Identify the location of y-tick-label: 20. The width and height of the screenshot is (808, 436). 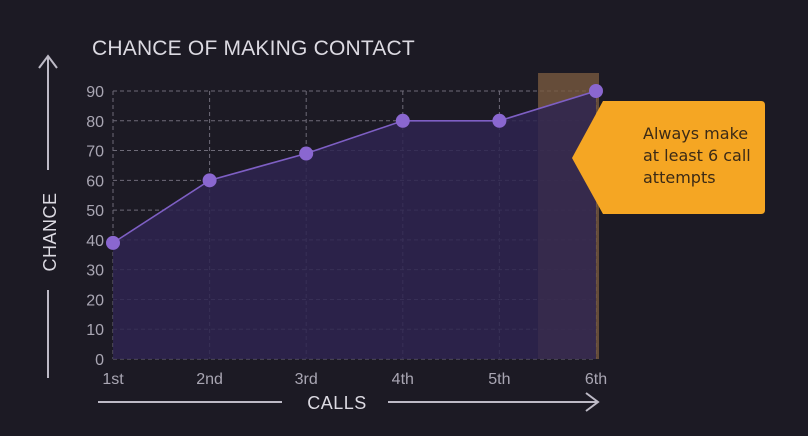
(95, 300).